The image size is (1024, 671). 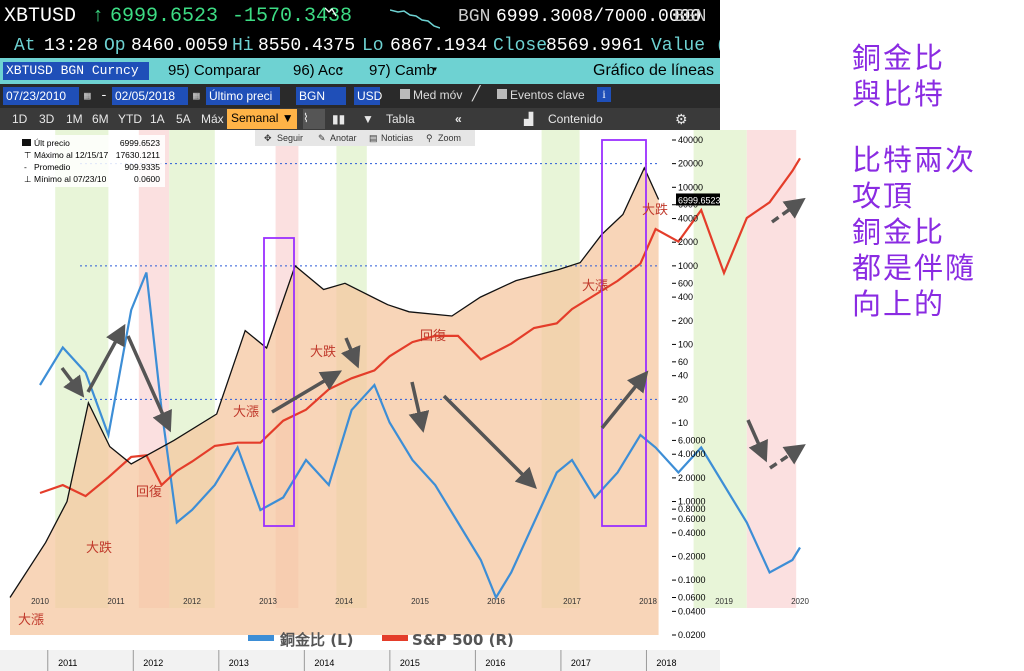 What do you see at coordinates (595, 46) in the screenshot?
I see `close-value: 8569.9961` at bounding box center [595, 46].